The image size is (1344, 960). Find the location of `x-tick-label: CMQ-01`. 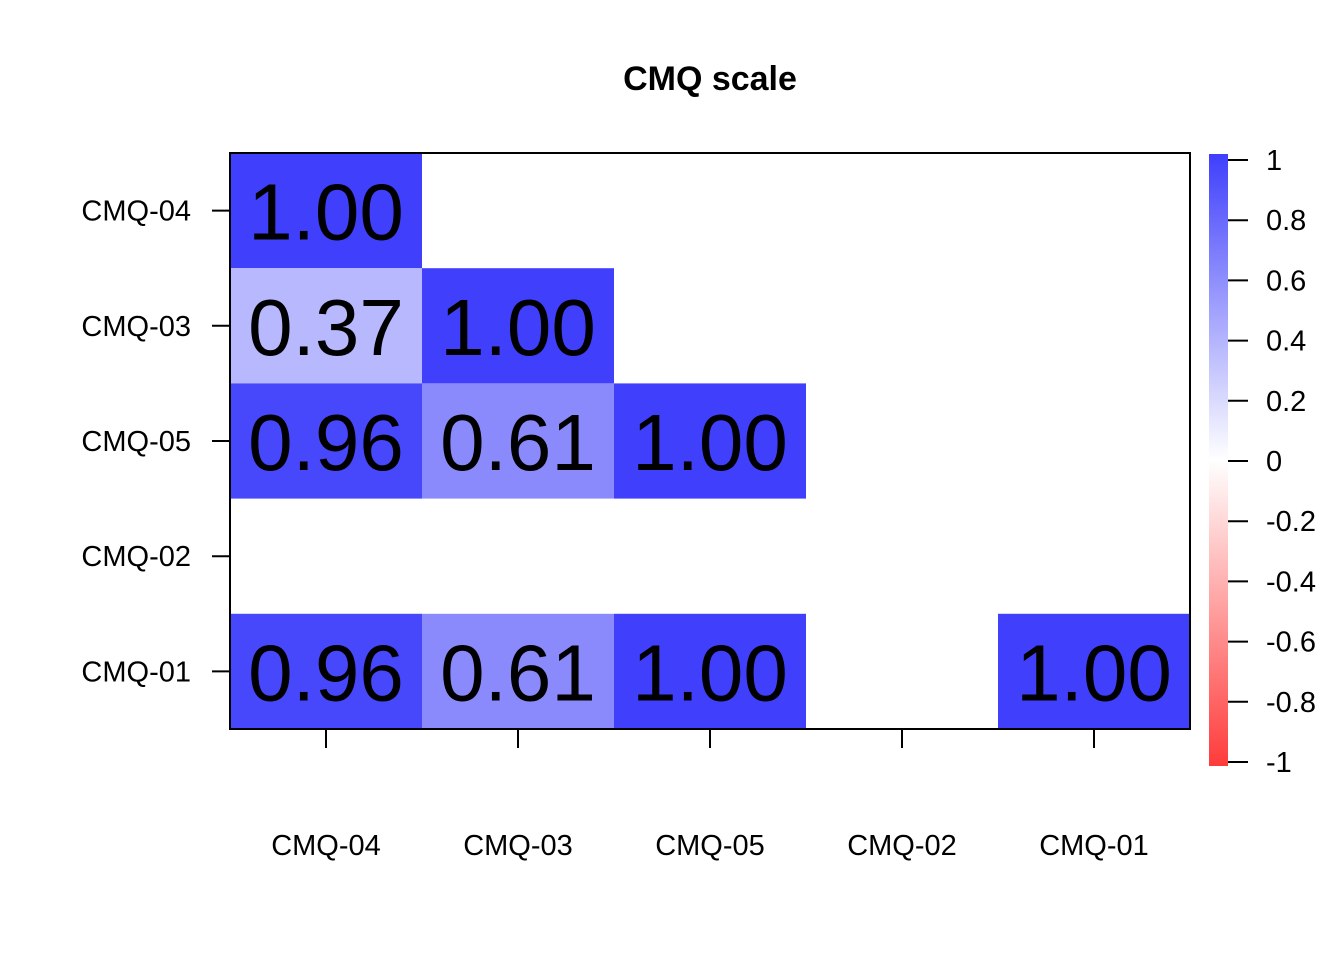

x-tick-label: CMQ-01 is located at coordinates (1094, 846).